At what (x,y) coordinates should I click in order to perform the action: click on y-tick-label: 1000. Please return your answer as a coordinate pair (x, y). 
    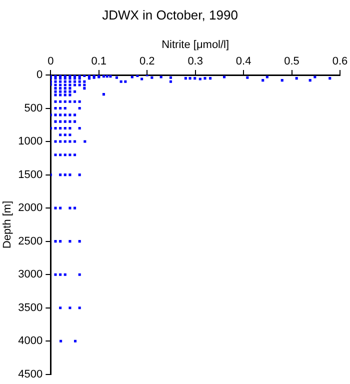
    Looking at the image, I should click on (30, 142).